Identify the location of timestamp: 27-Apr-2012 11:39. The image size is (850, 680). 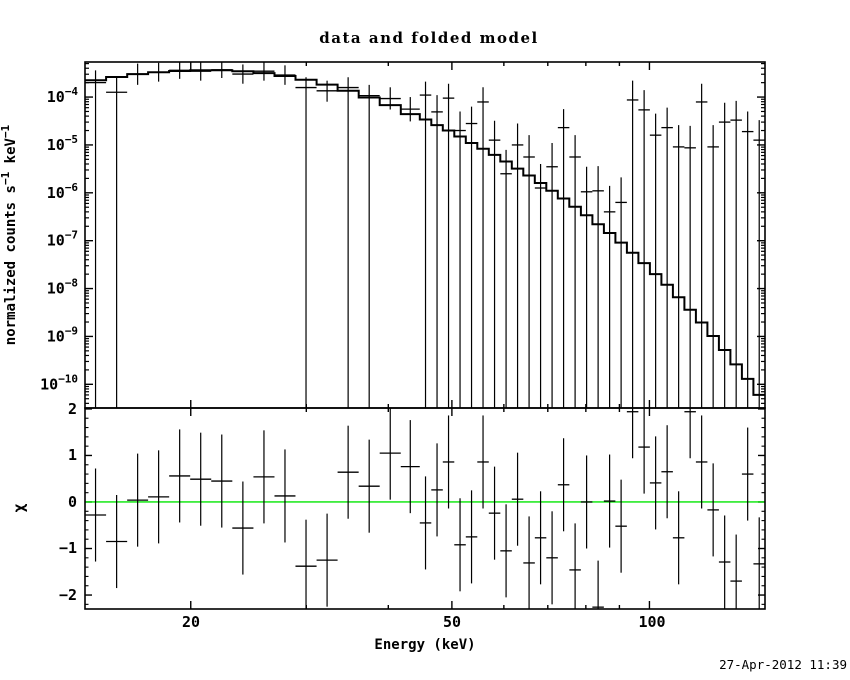
(783, 664).